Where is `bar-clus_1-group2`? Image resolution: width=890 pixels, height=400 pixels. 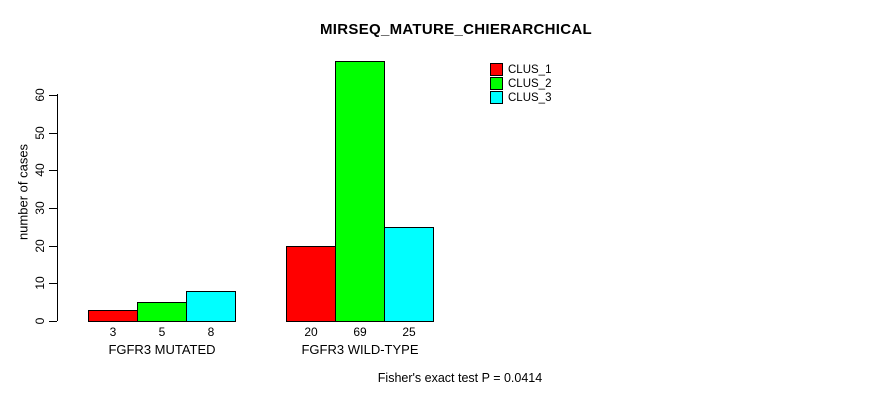
bar-clus_1-group2 is located at coordinates (311, 284).